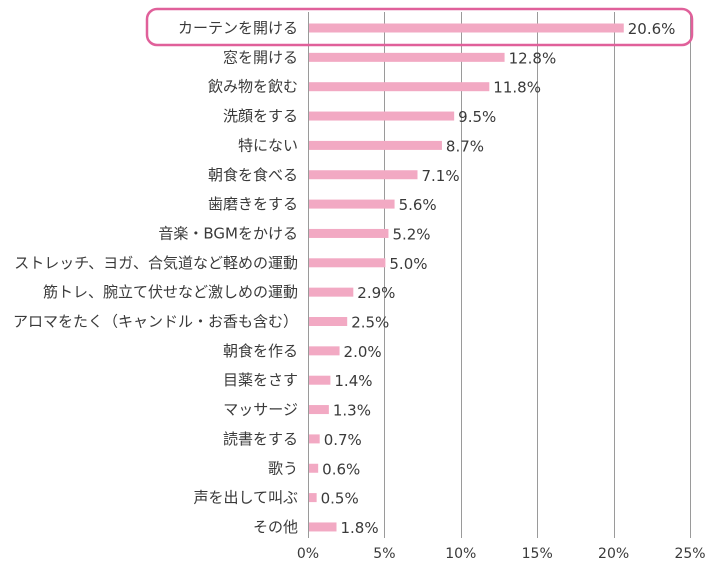  I want to click on category-label-11: 朝食を作る, so click(260, 351).